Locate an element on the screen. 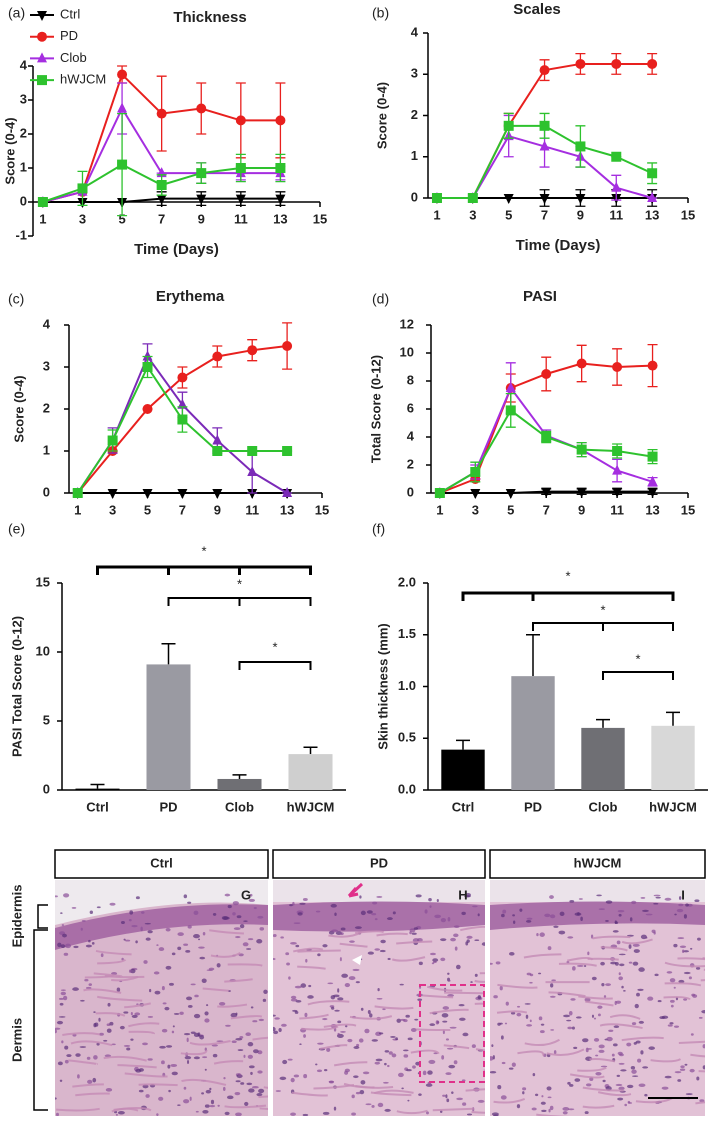  x-tick-label: 9 is located at coordinates (201, 218).